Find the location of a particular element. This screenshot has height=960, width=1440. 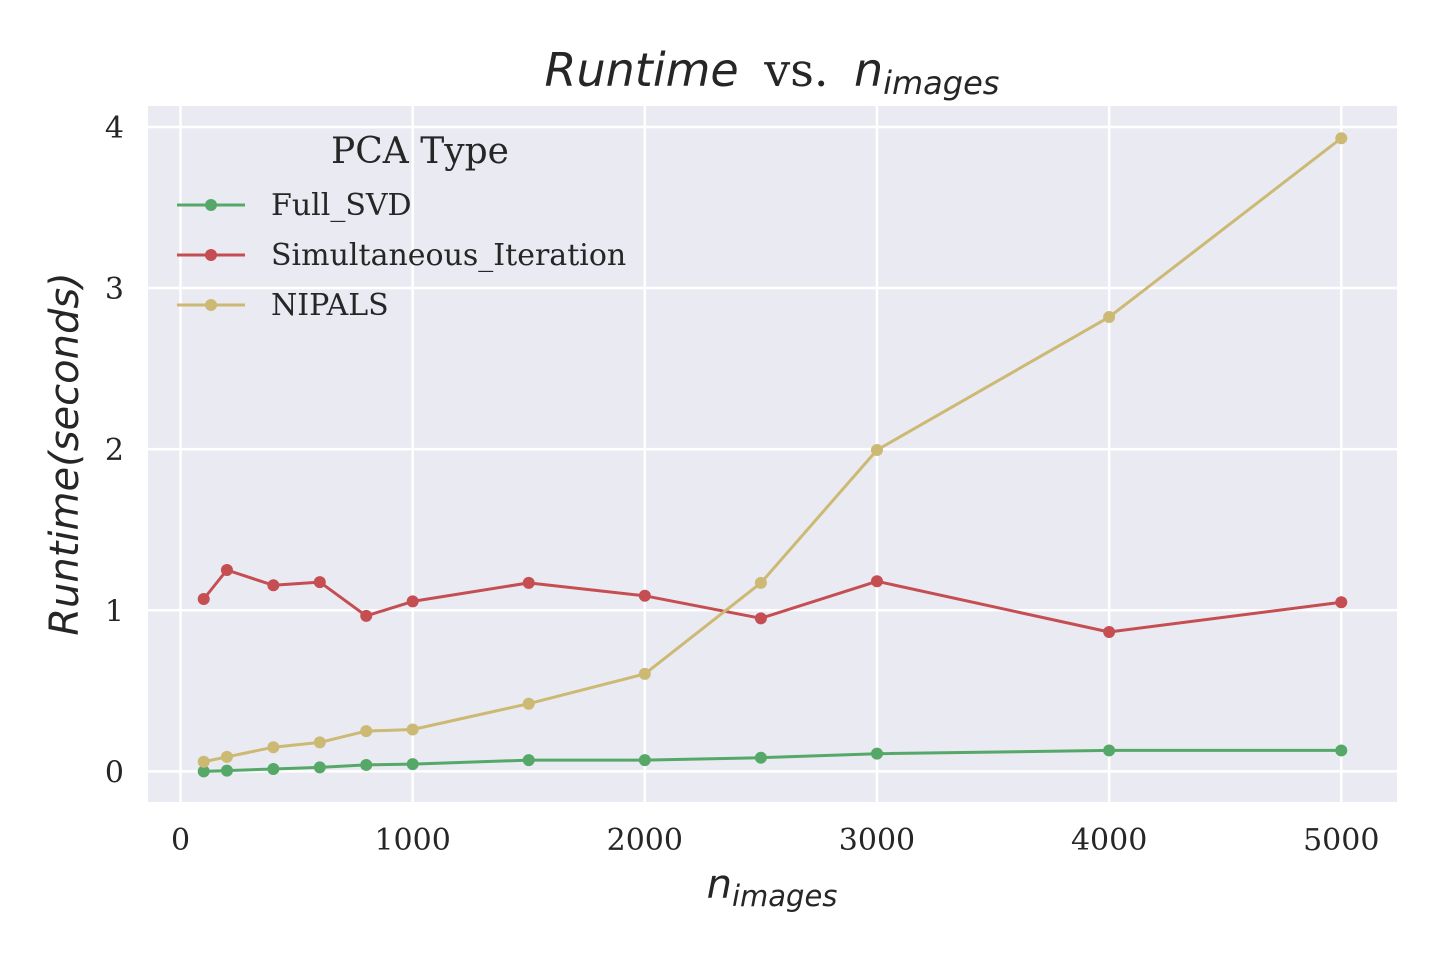

chart-title: Runtime vs. nimages is located at coordinates (772, 72).